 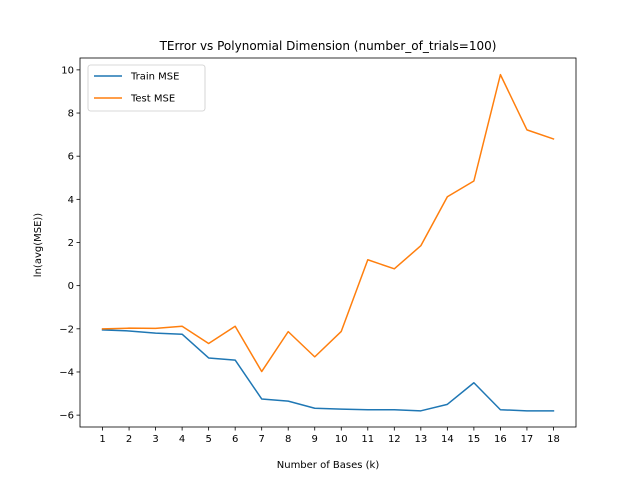 What do you see at coordinates (154, 77) in the screenshot?
I see `legend-label-train-mse: Train MSE` at bounding box center [154, 77].